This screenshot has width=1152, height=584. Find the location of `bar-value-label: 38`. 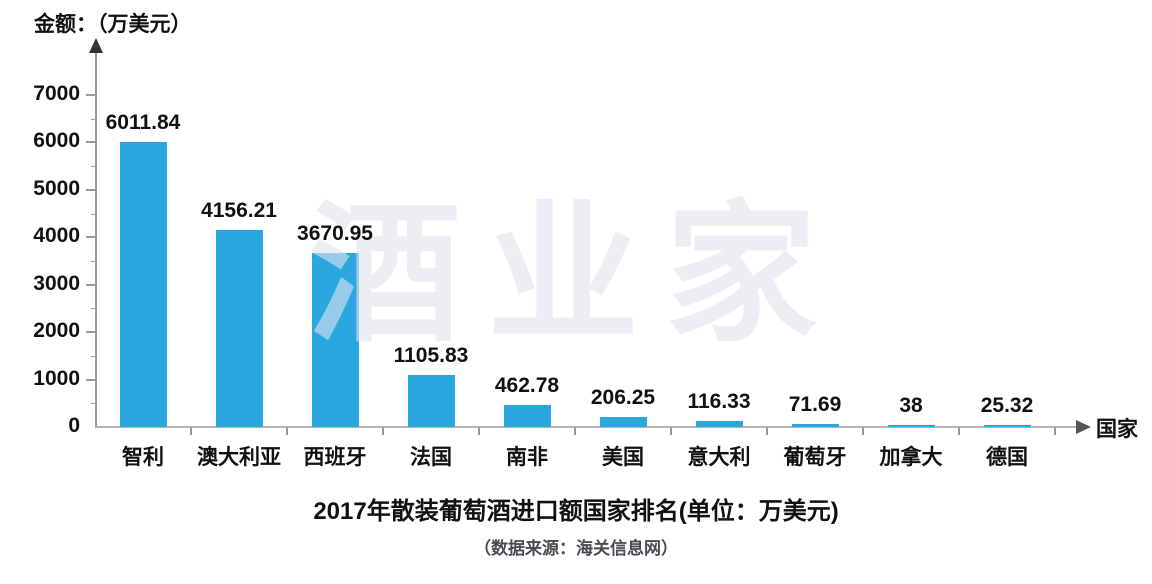

bar-value-label: 38 is located at coordinates (911, 405).